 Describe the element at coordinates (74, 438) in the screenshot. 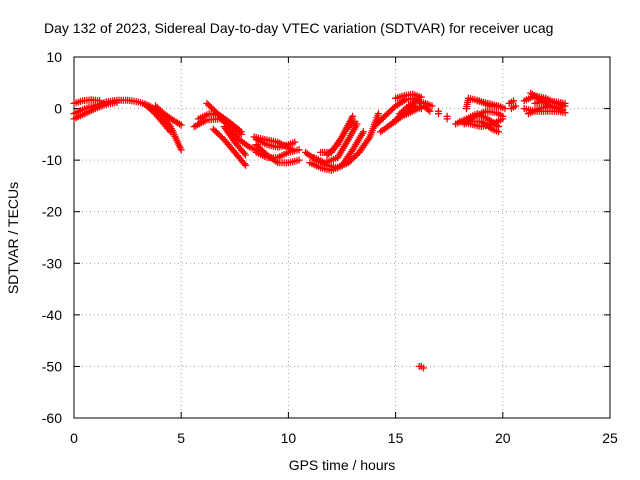

I see `x-tick-label: 0` at that location.